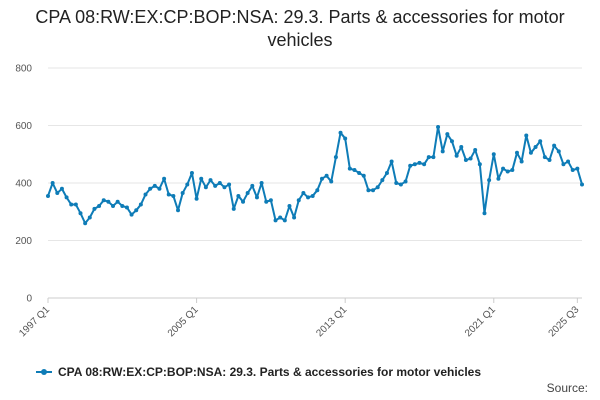 The height and width of the screenshot is (400, 600). I want to click on y-tick-label: 0, so click(29, 299).